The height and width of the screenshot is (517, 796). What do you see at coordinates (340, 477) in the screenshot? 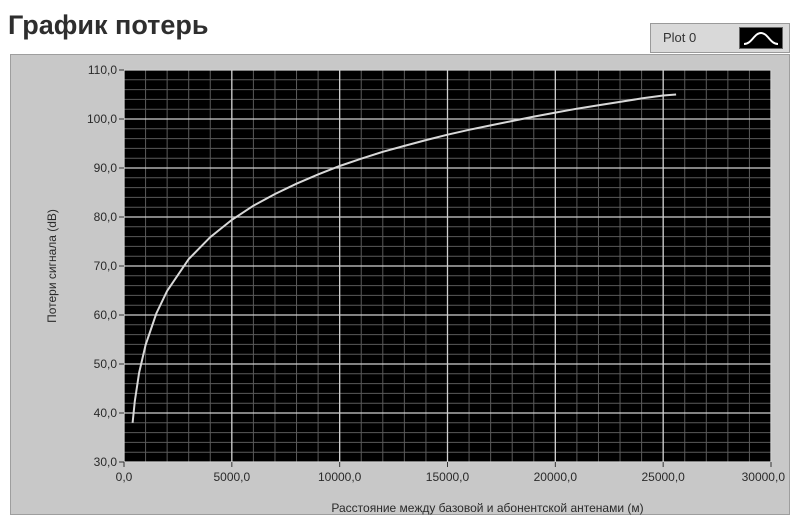
I see `x-tick-label: 10000,0` at bounding box center [340, 477].